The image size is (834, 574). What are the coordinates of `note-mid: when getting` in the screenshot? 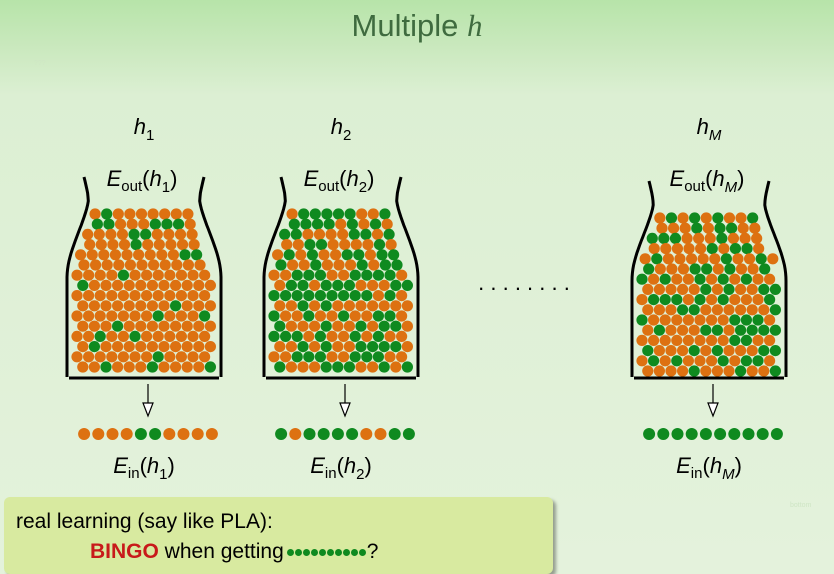 It's located at (221, 551).